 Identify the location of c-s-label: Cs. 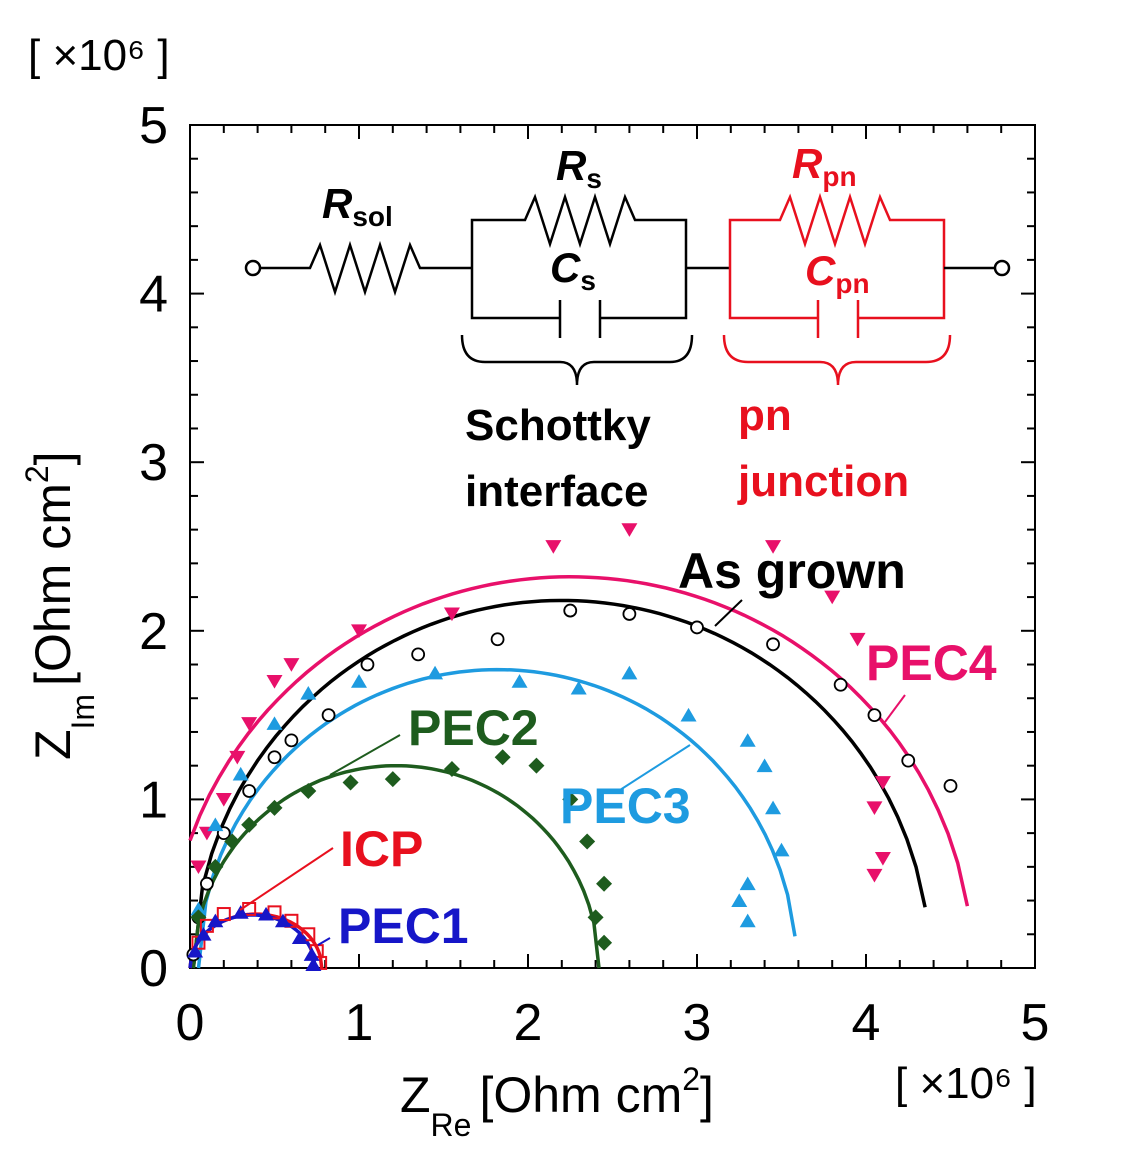
(573, 270).